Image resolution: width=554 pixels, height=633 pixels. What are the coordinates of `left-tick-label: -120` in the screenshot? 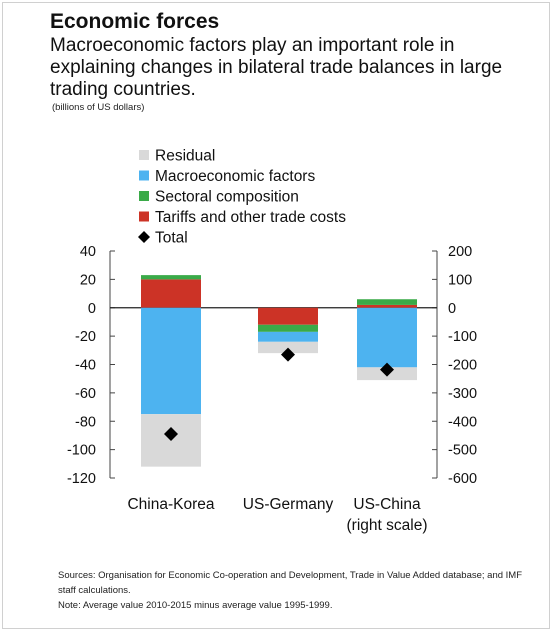 It's located at (81, 479).